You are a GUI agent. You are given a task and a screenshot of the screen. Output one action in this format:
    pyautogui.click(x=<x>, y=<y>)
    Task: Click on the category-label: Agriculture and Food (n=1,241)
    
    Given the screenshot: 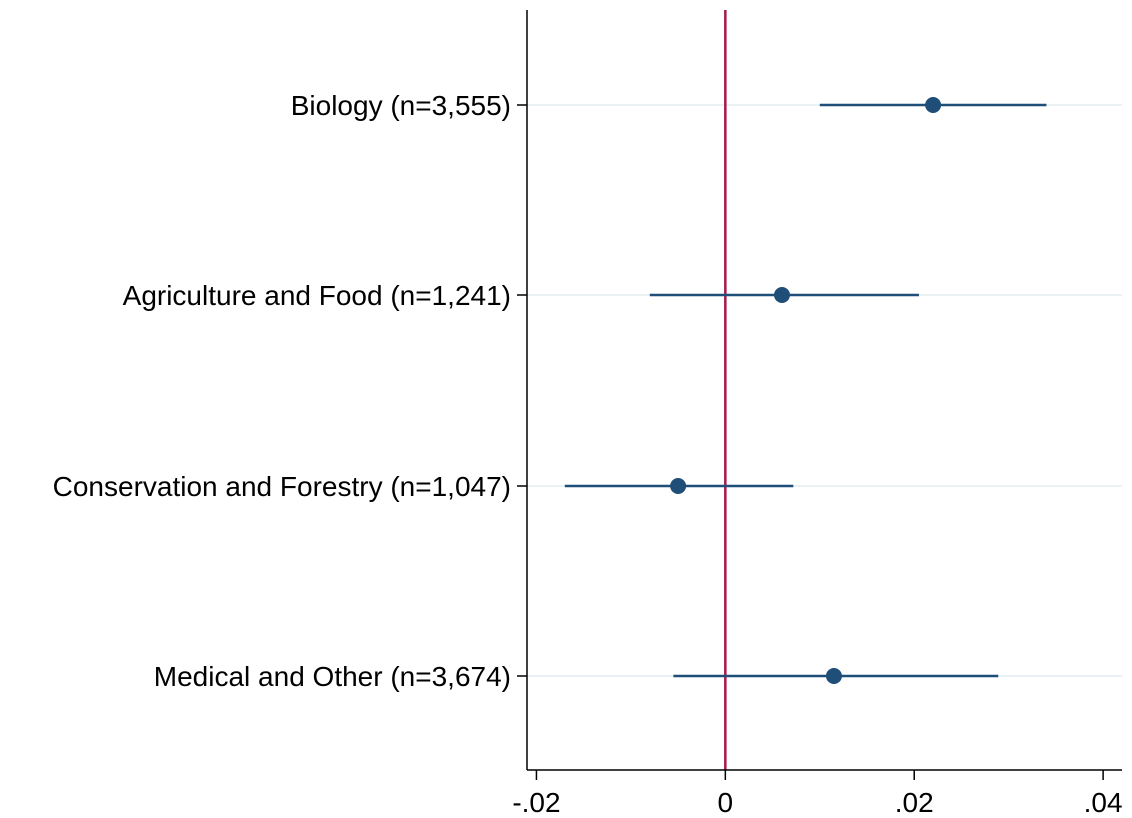 What is the action you would take?
    pyautogui.click(x=317, y=295)
    